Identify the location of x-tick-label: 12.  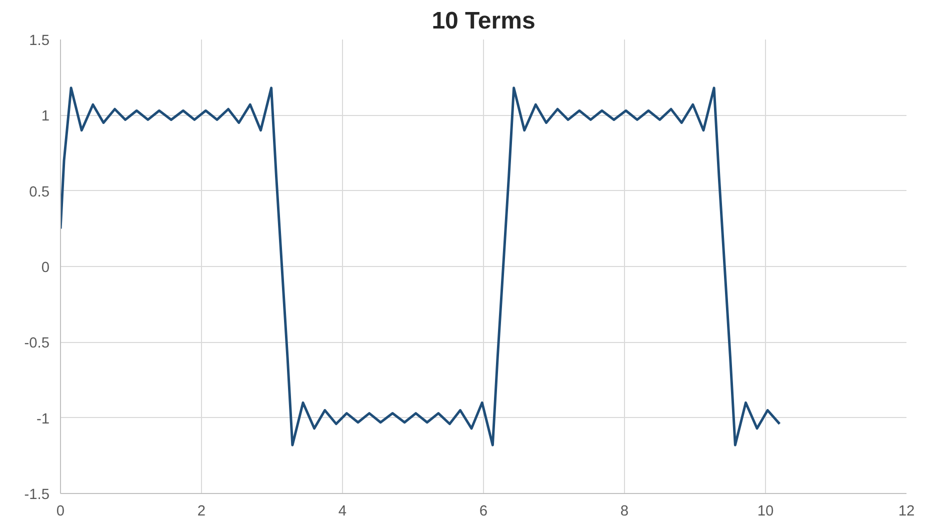
(906, 512).